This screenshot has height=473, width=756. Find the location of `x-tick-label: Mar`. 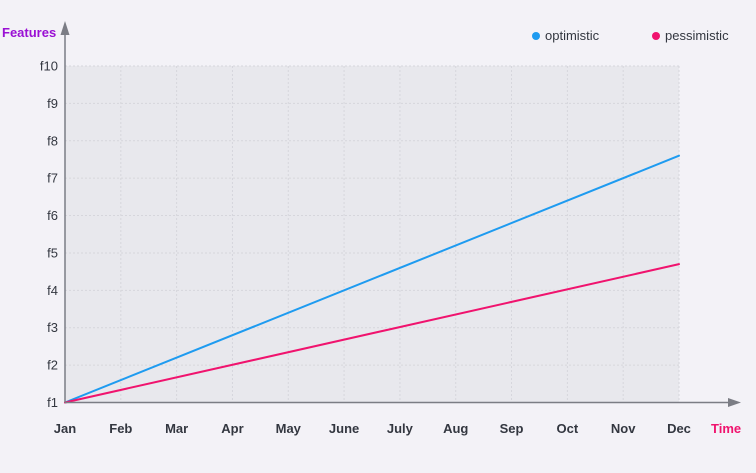

x-tick-label: Mar is located at coordinates (176, 428).